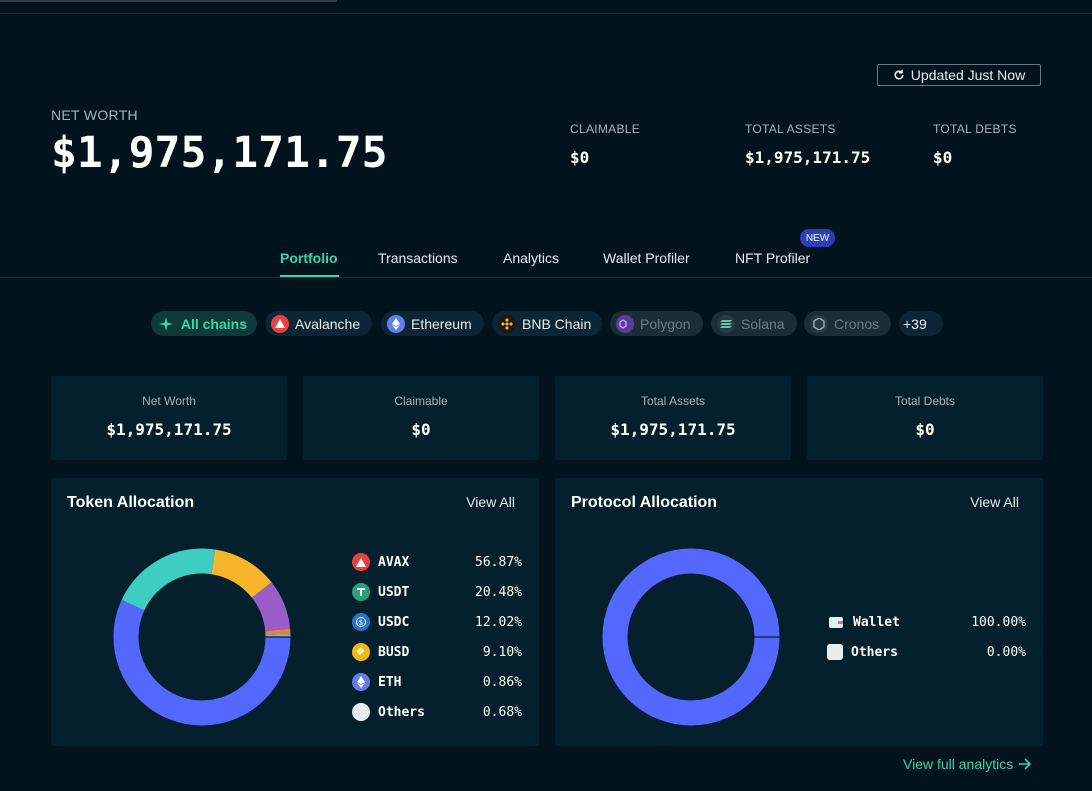 The image size is (1092, 791). I want to click on tab-nft-profiler: NFT Profiler, so click(773, 258).